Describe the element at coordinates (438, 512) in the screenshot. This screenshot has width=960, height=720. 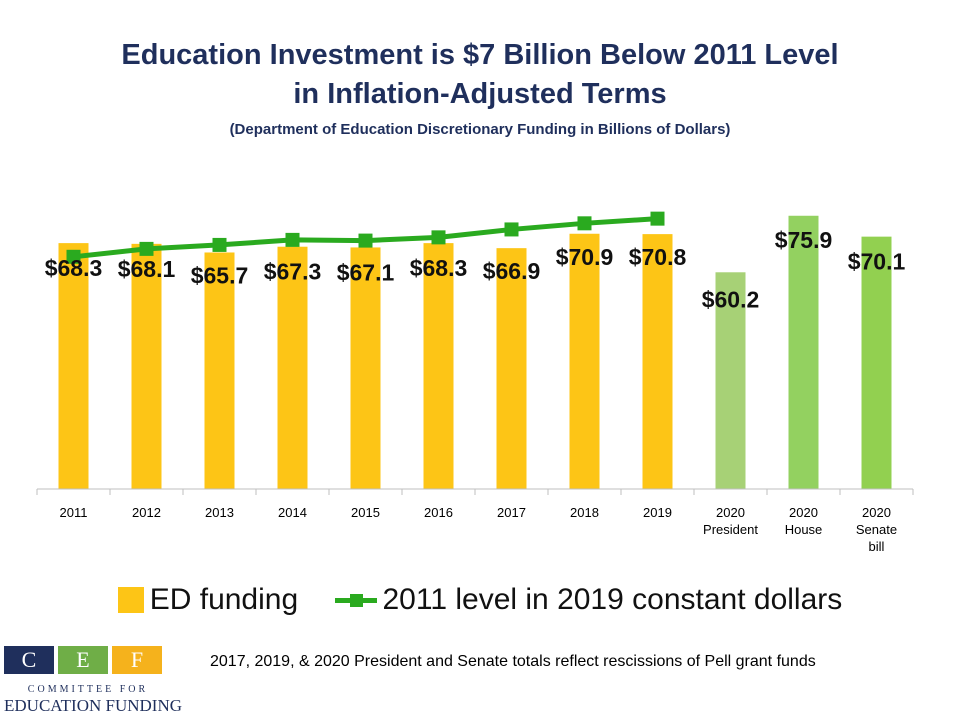
I see `x-tick-label-5: 2016` at that location.